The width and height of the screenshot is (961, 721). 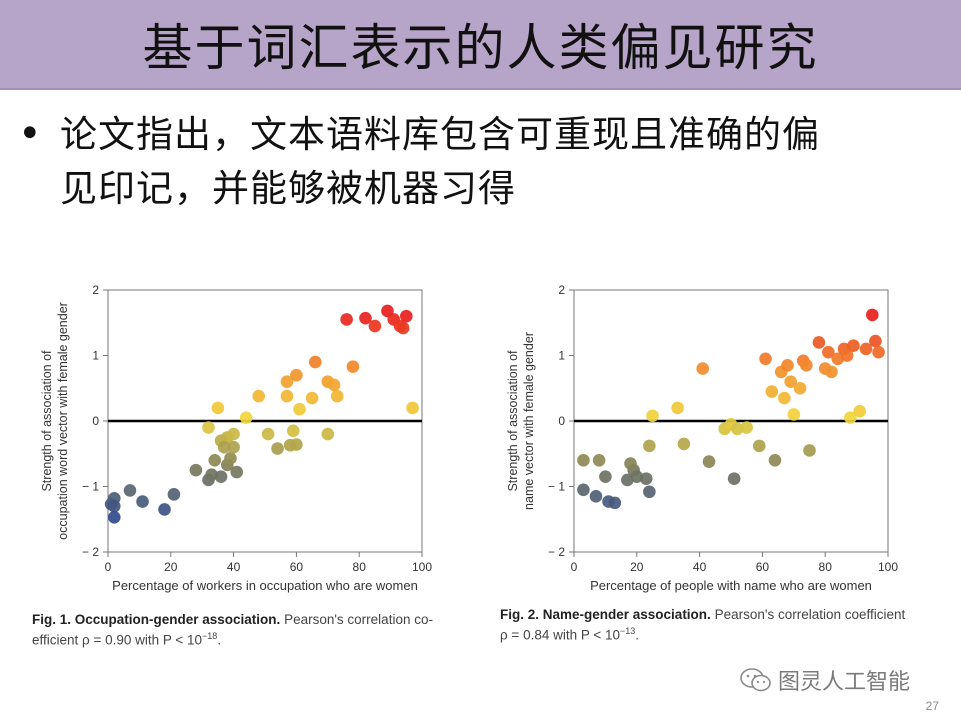 I want to click on y-axis-label-line2: name vector with female gender, so click(x=529, y=421).